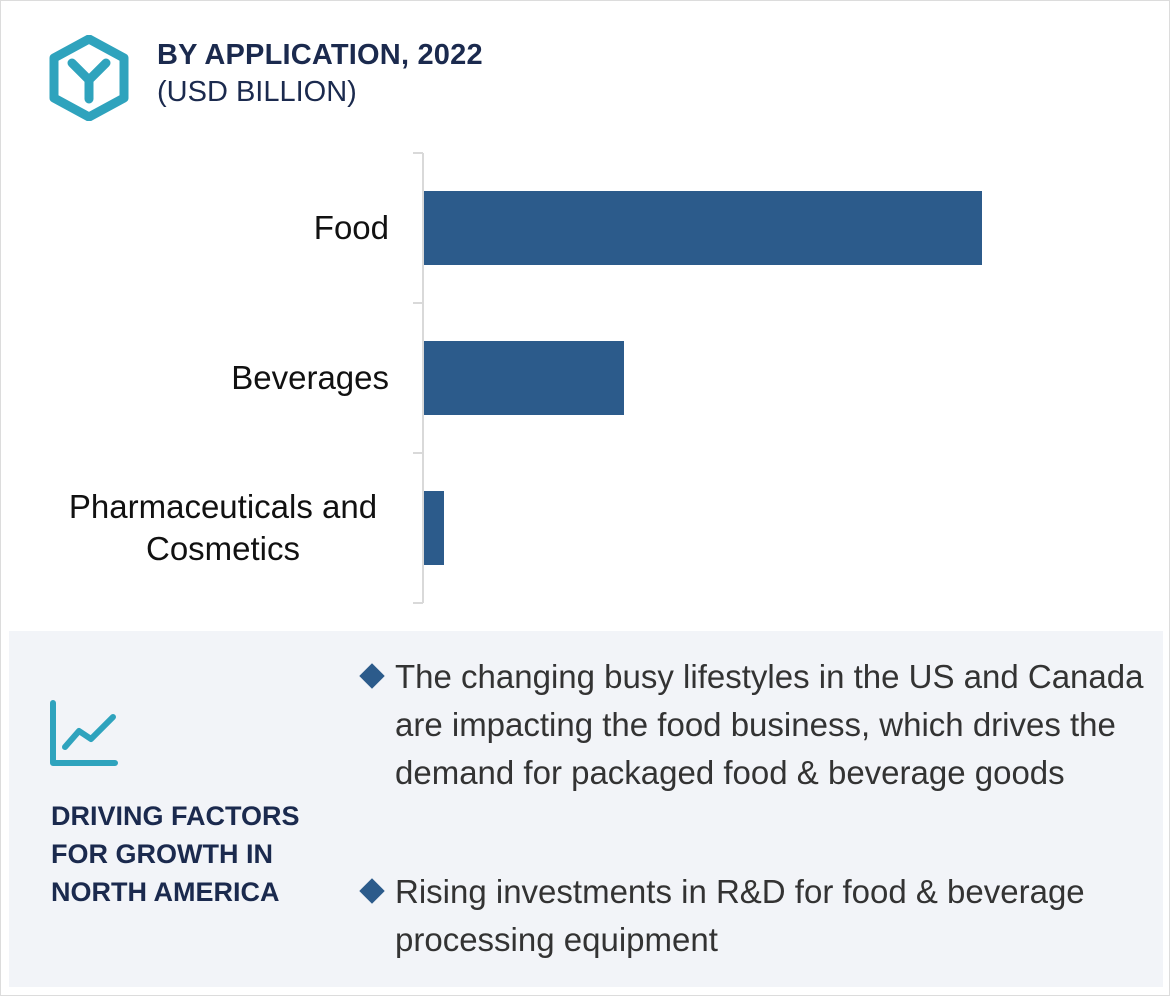 The height and width of the screenshot is (996, 1170). Describe the element at coordinates (223, 548) in the screenshot. I see `category-label-line: Cosmetics` at that location.